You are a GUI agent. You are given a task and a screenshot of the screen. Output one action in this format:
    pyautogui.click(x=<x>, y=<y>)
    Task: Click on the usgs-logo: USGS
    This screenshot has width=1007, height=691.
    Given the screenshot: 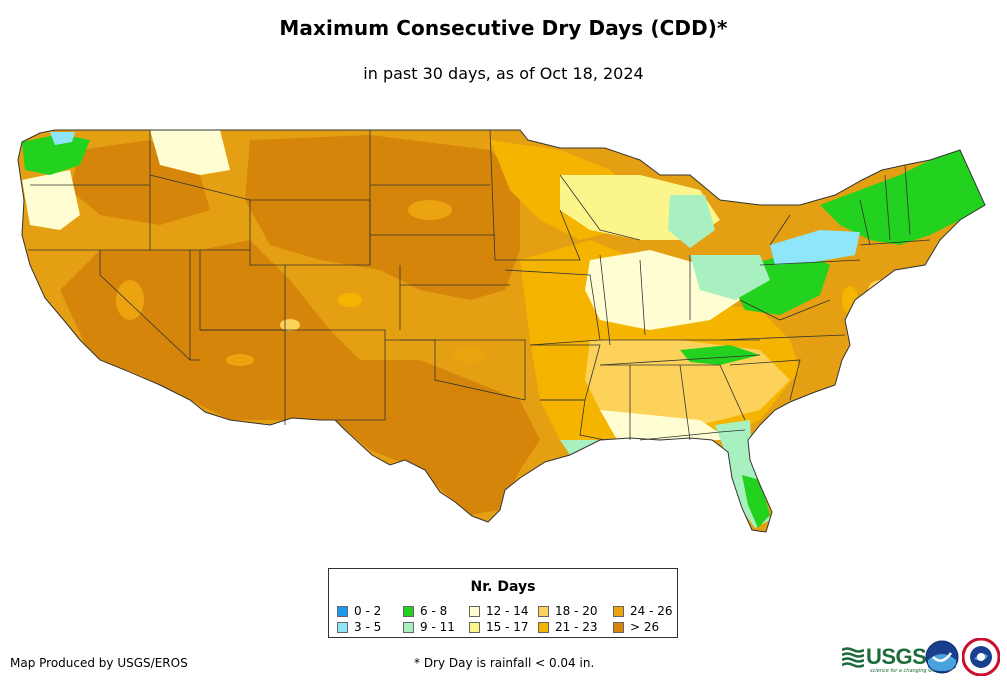 What is the action you would take?
    pyautogui.click(x=884, y=657)
    